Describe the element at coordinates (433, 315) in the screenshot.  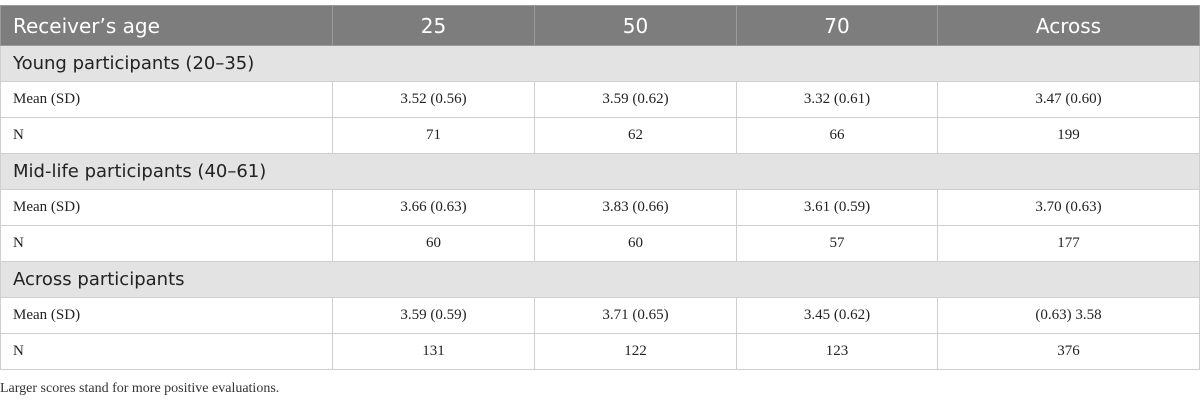
I see `table-cell: 3.59 (0.59)` at that location.